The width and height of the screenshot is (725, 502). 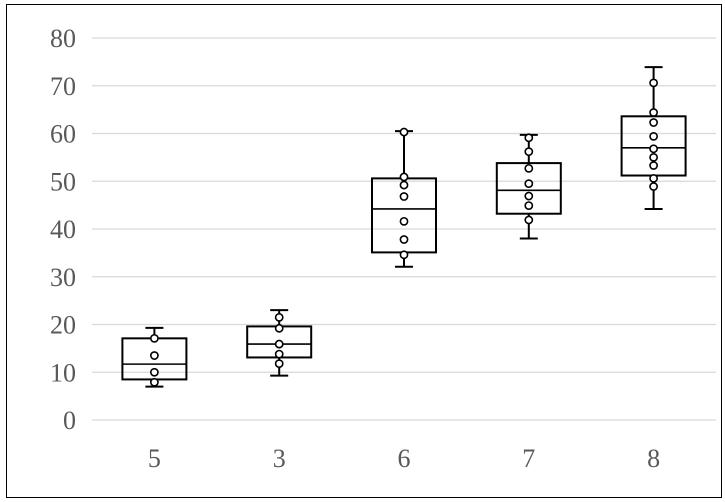 I want to click on x-tick-label: 3, so click(x=279, y=458).